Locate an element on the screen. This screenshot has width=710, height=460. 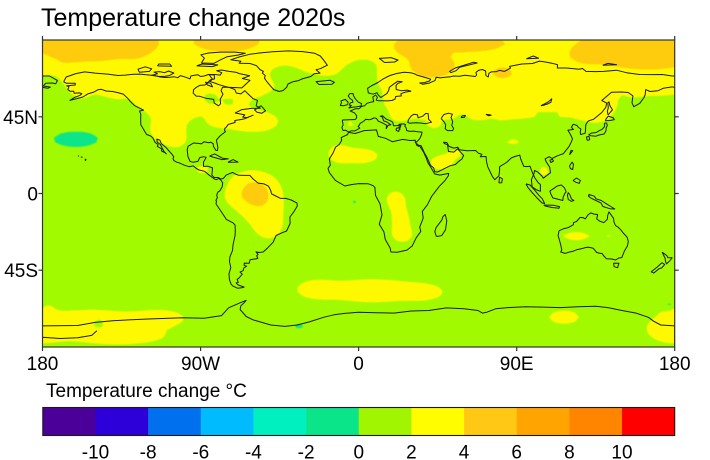
svg-text: 2 is located at coordinates (411, 451).